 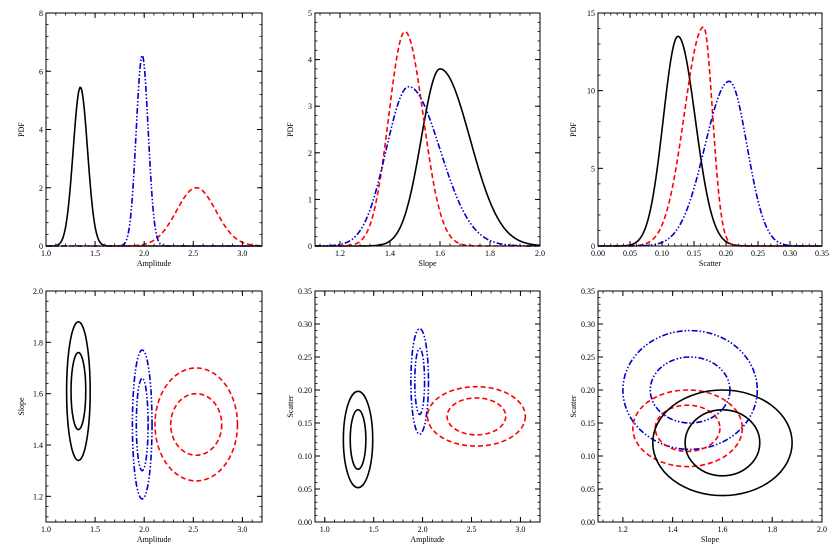 I want to click on x-tick-label: 1.6, so click(x=722, y=529).